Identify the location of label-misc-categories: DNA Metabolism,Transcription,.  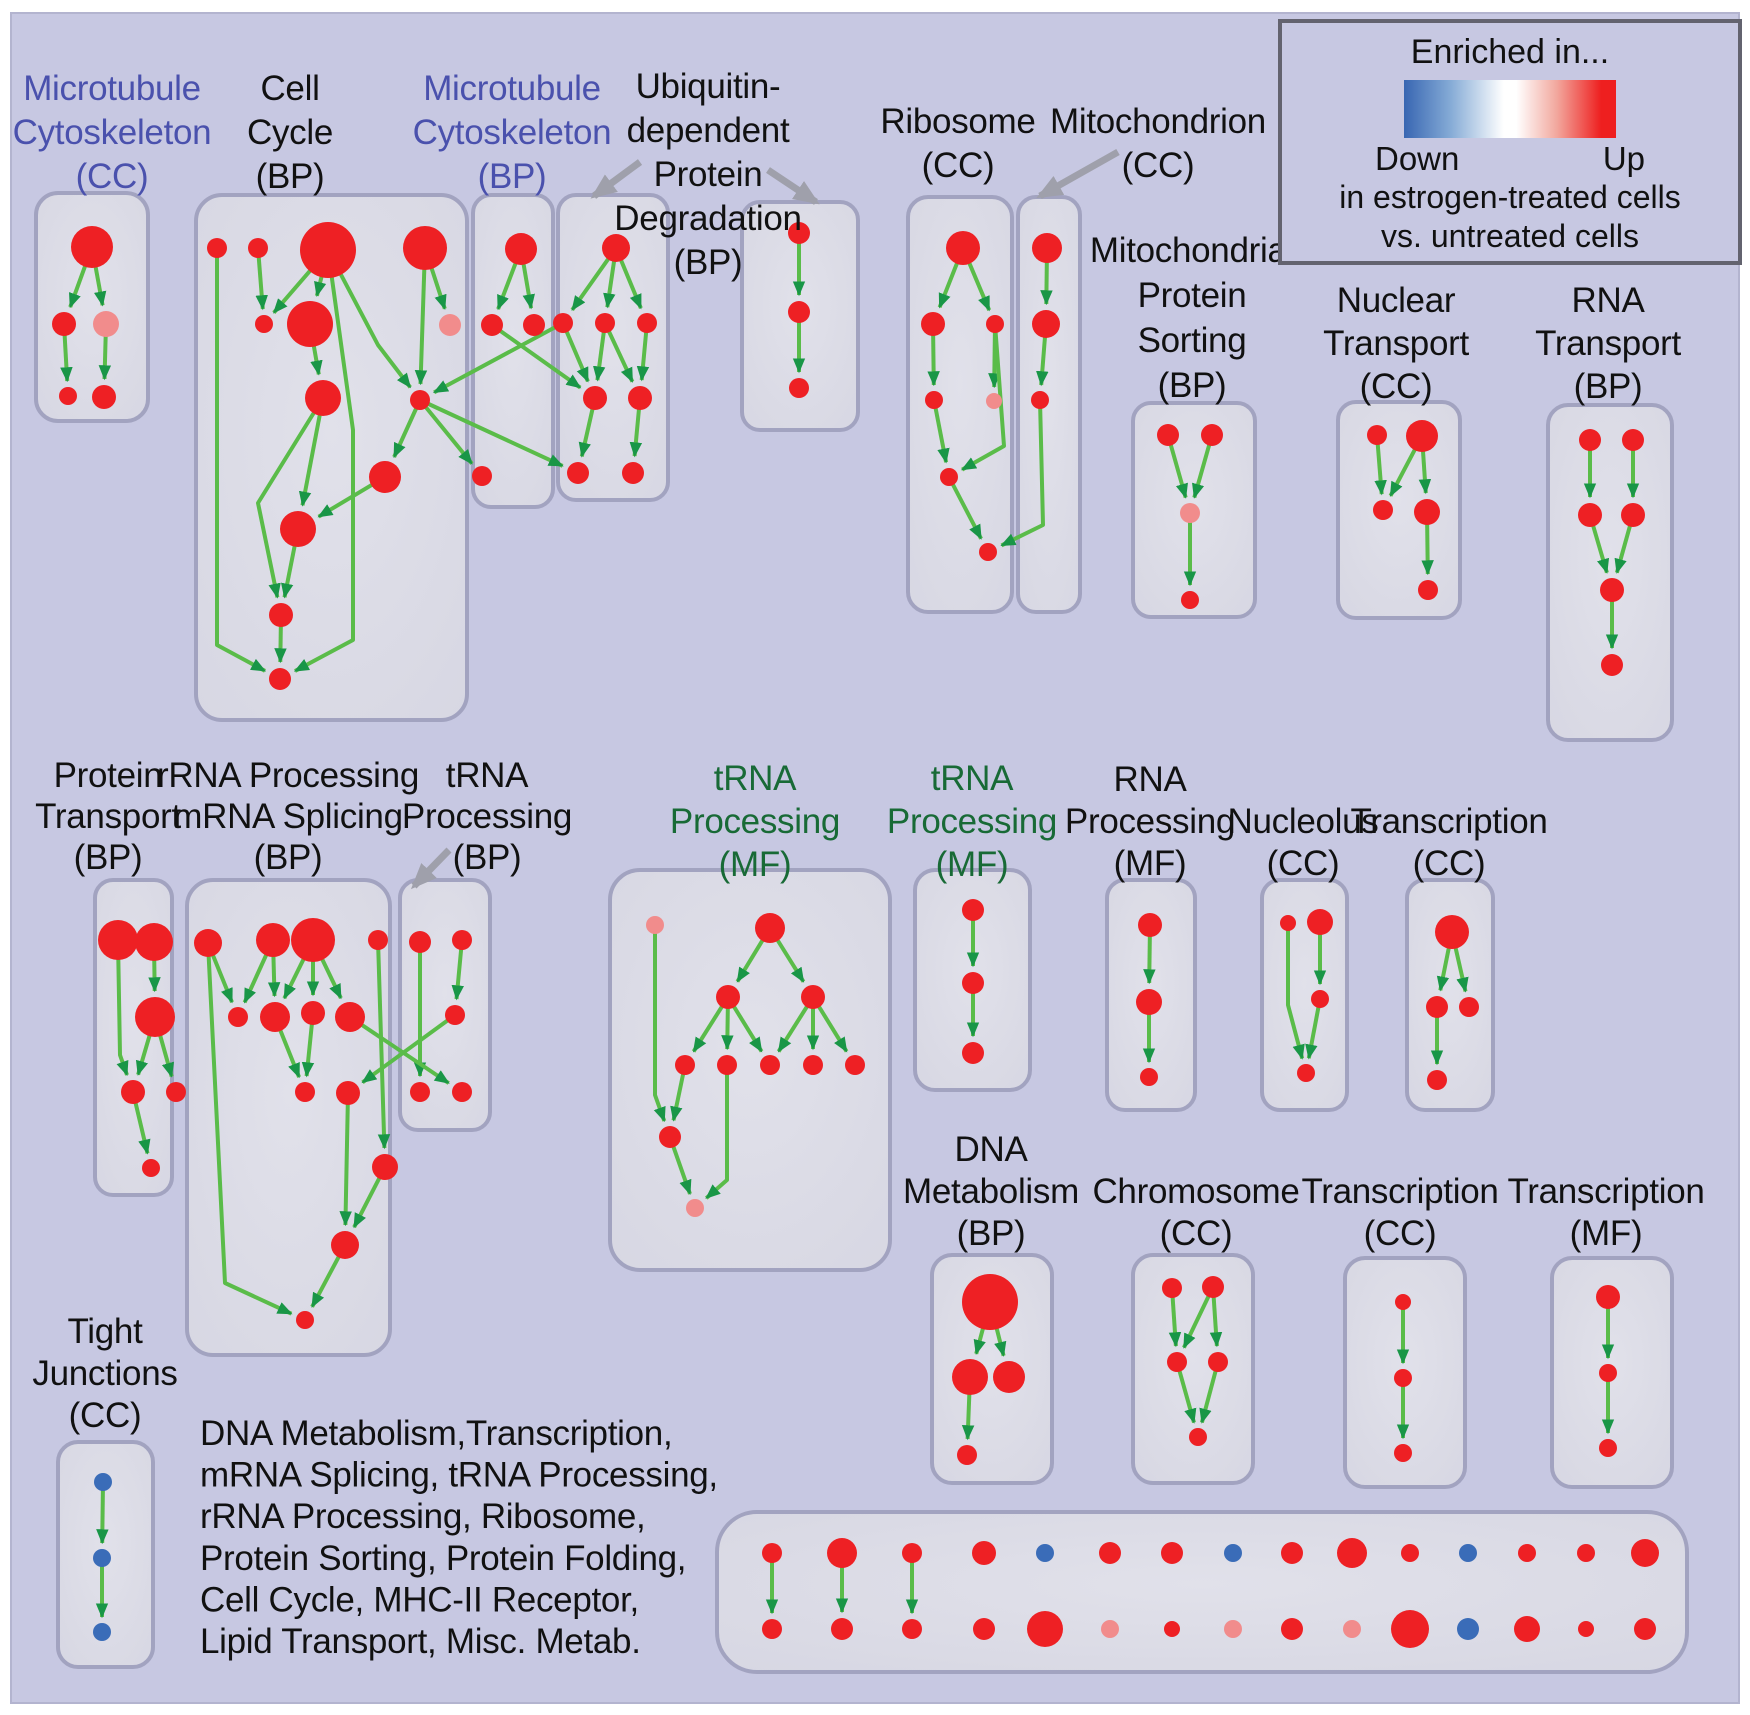
(436, 1433).